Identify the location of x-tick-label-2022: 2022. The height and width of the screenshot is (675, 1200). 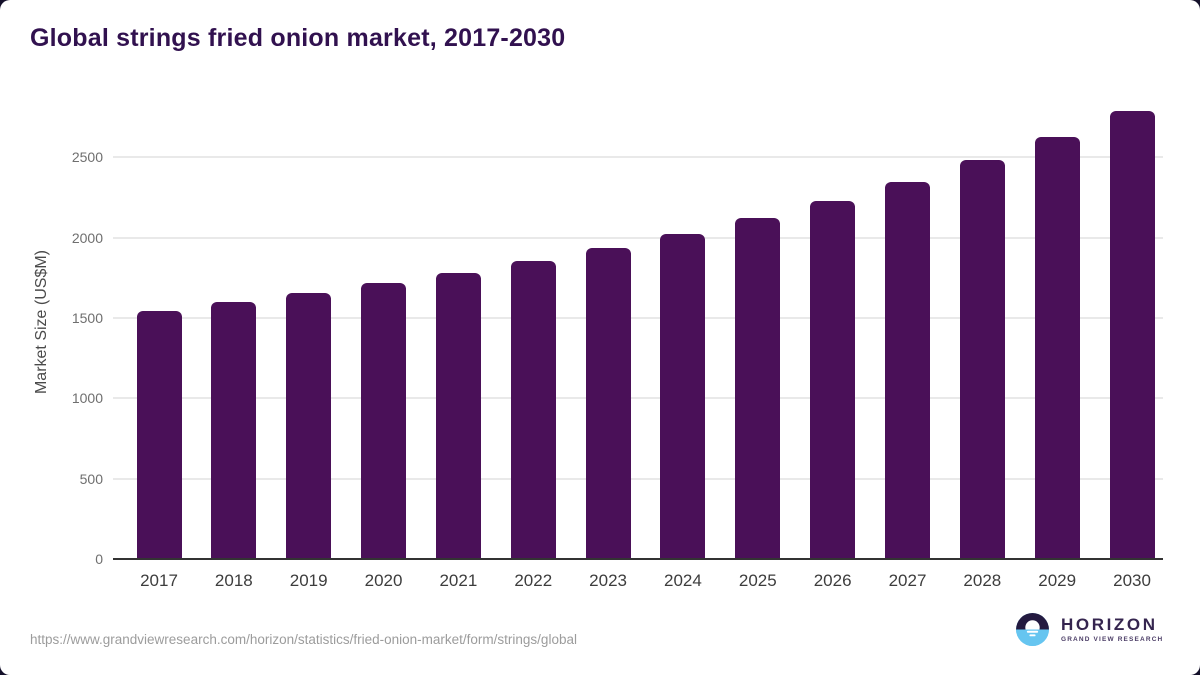
(533, 580).